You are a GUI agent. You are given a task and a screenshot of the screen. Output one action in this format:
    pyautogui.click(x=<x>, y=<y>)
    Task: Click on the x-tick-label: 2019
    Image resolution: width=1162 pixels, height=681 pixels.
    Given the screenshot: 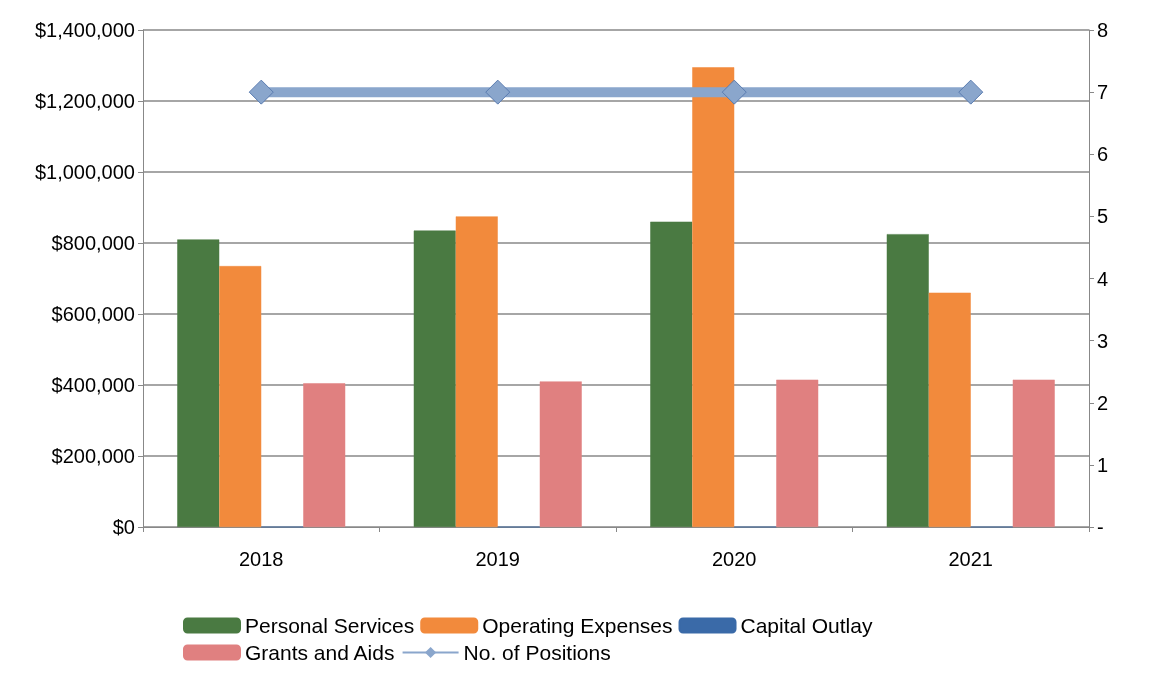 What is the action you would take?
    pyautogui.click(x=497, y=559)
    